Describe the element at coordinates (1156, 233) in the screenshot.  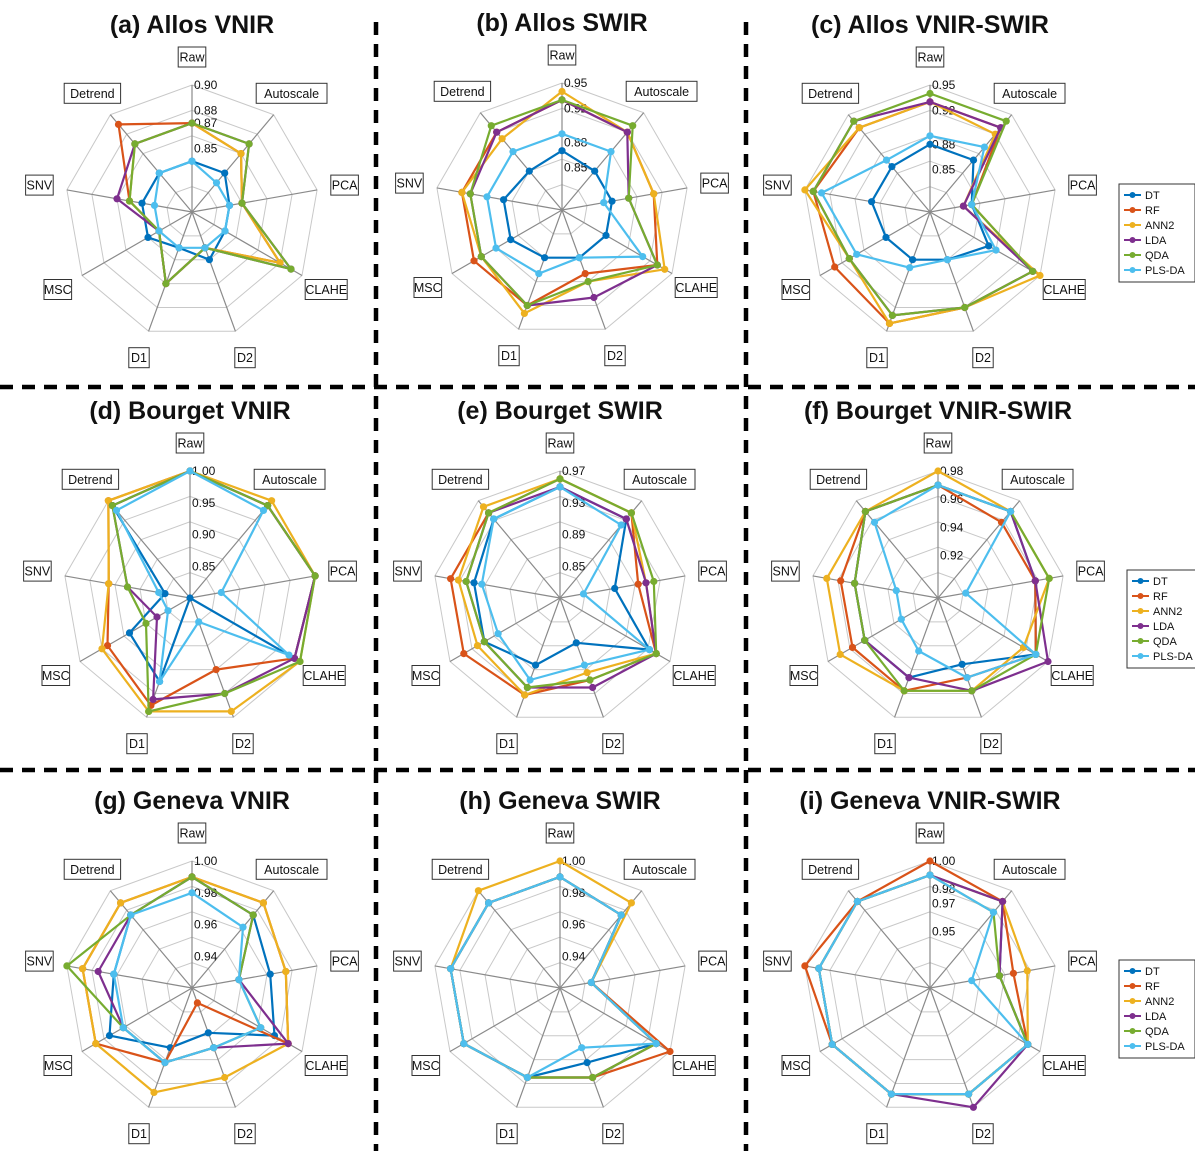
I see `legend-box` at that location.